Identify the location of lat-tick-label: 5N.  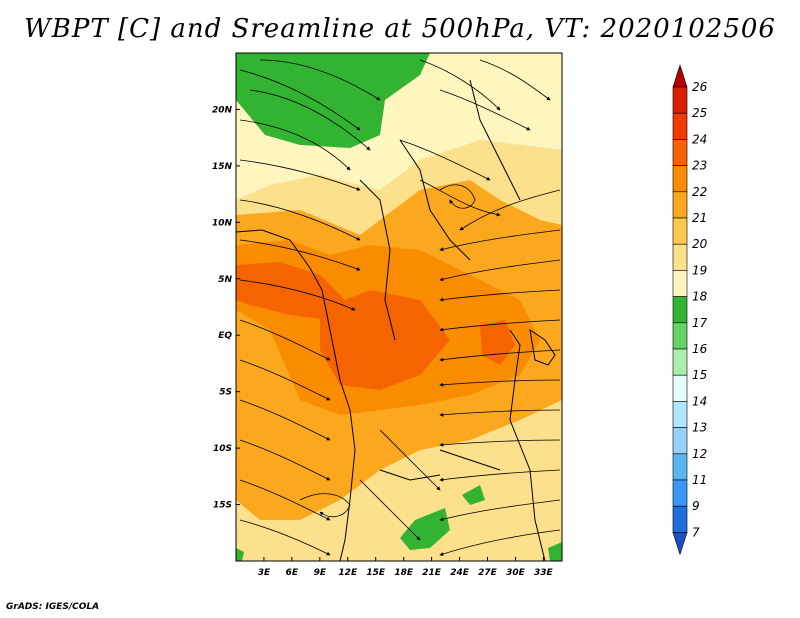
(225, 280).